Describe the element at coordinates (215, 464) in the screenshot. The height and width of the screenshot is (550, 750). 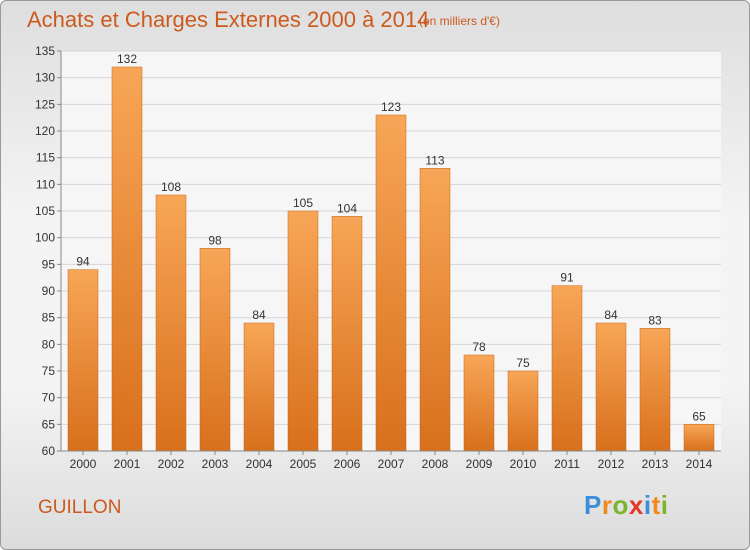
I see `x-tick-label: 2003` at that location.